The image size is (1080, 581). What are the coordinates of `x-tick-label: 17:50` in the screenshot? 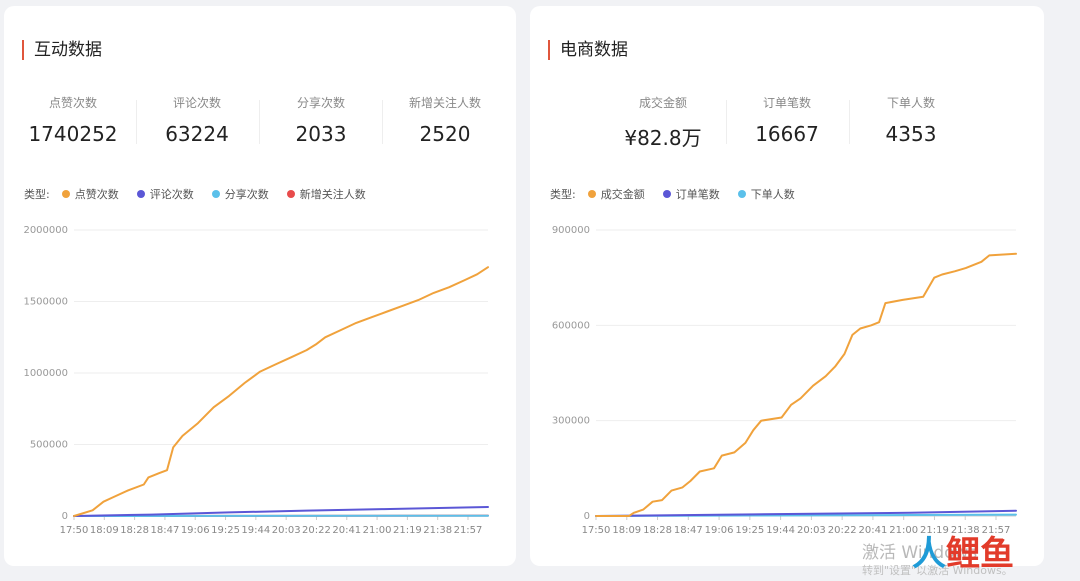 It's located at (596, 530).